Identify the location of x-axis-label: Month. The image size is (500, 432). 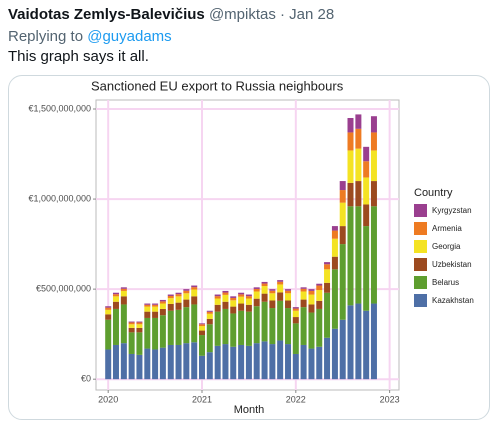
(249, 410).